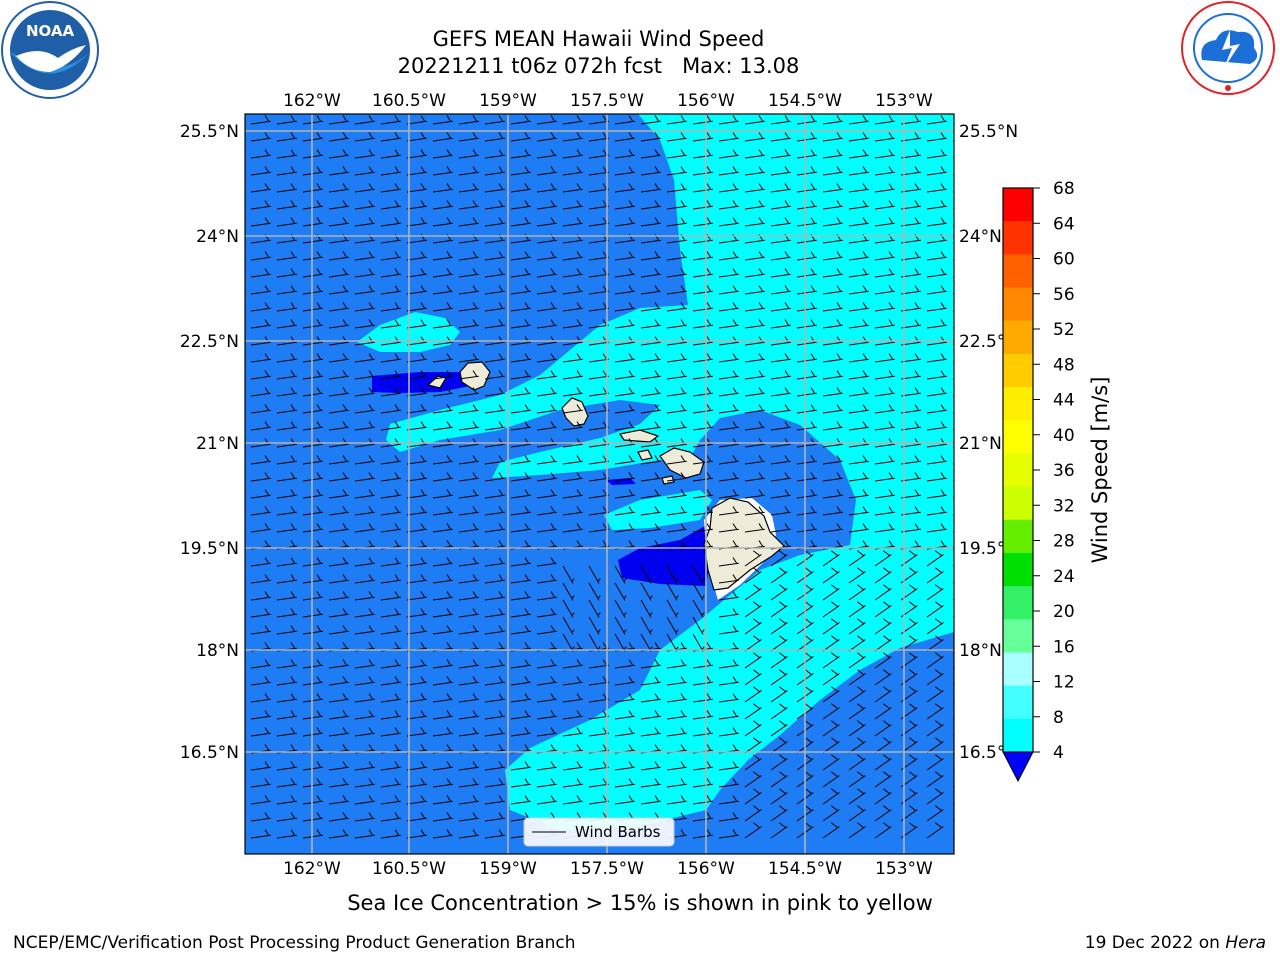 This screenshot has width=1280, height=960. Describe the element at coordinates (1064, 189) in the screenshot. I see `colorbar-tick-label: 68` at that location.